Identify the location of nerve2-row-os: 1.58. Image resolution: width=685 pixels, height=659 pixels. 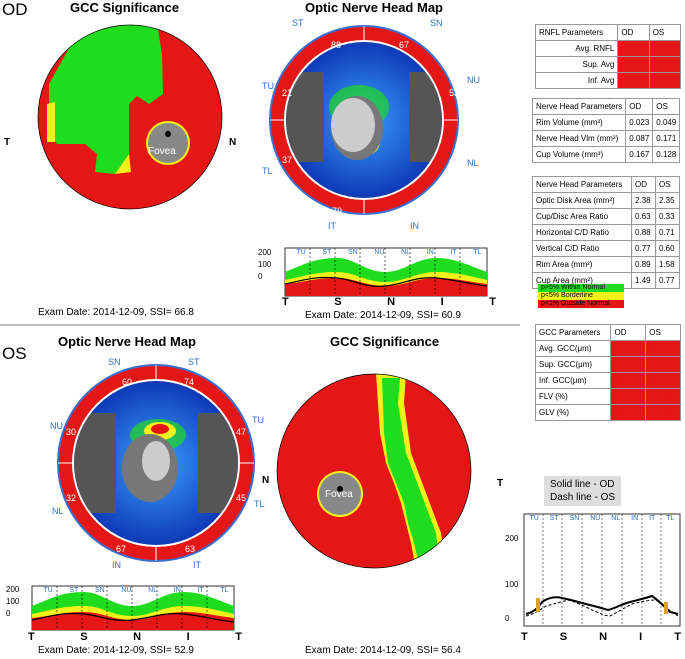
(667, 264).